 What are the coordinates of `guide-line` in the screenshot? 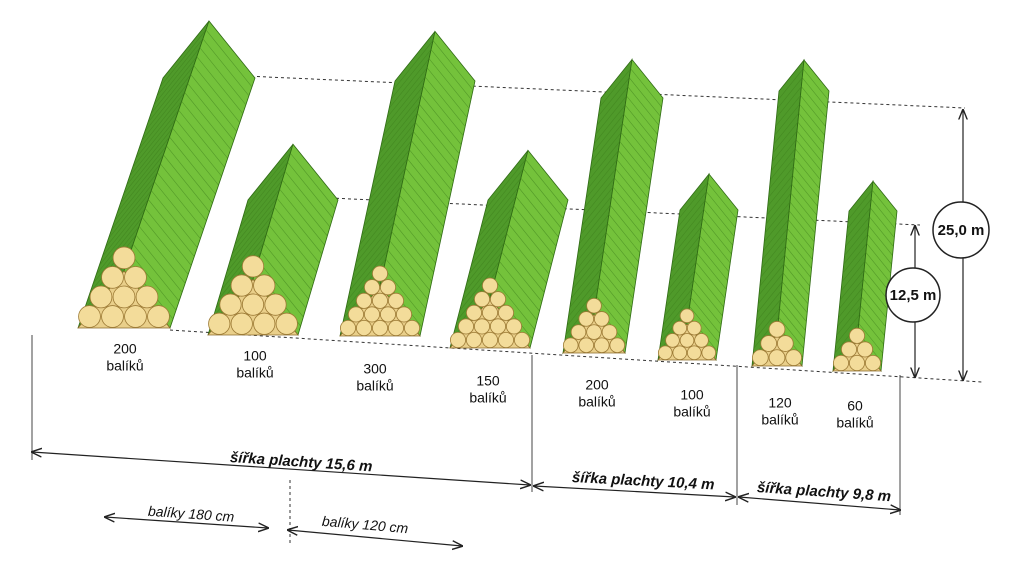 It's located at (605, 92).